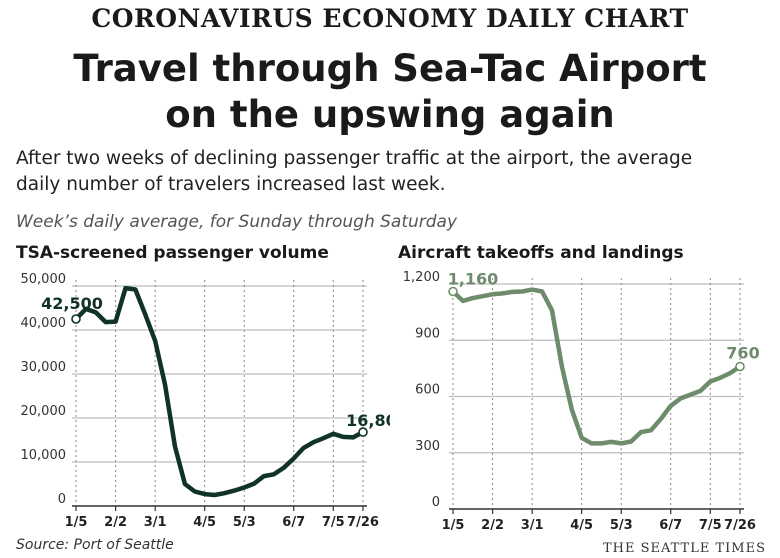 The image size is (780, 558). What do you see at coordinates (492, 525) in the screenshot?
I see `aircraft-xtick-label: 2/2` at bounding box center [492, 525].